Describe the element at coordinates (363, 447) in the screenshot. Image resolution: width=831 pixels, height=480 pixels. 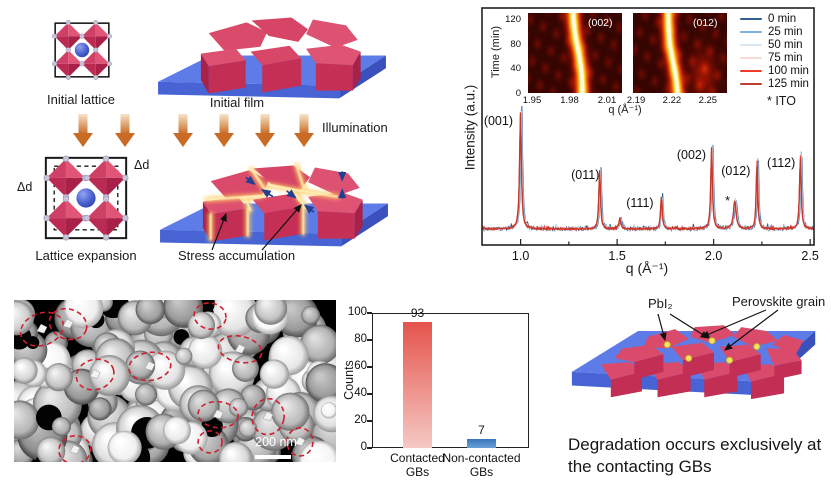
I see `bar-y-tick-label: 0` at that location.